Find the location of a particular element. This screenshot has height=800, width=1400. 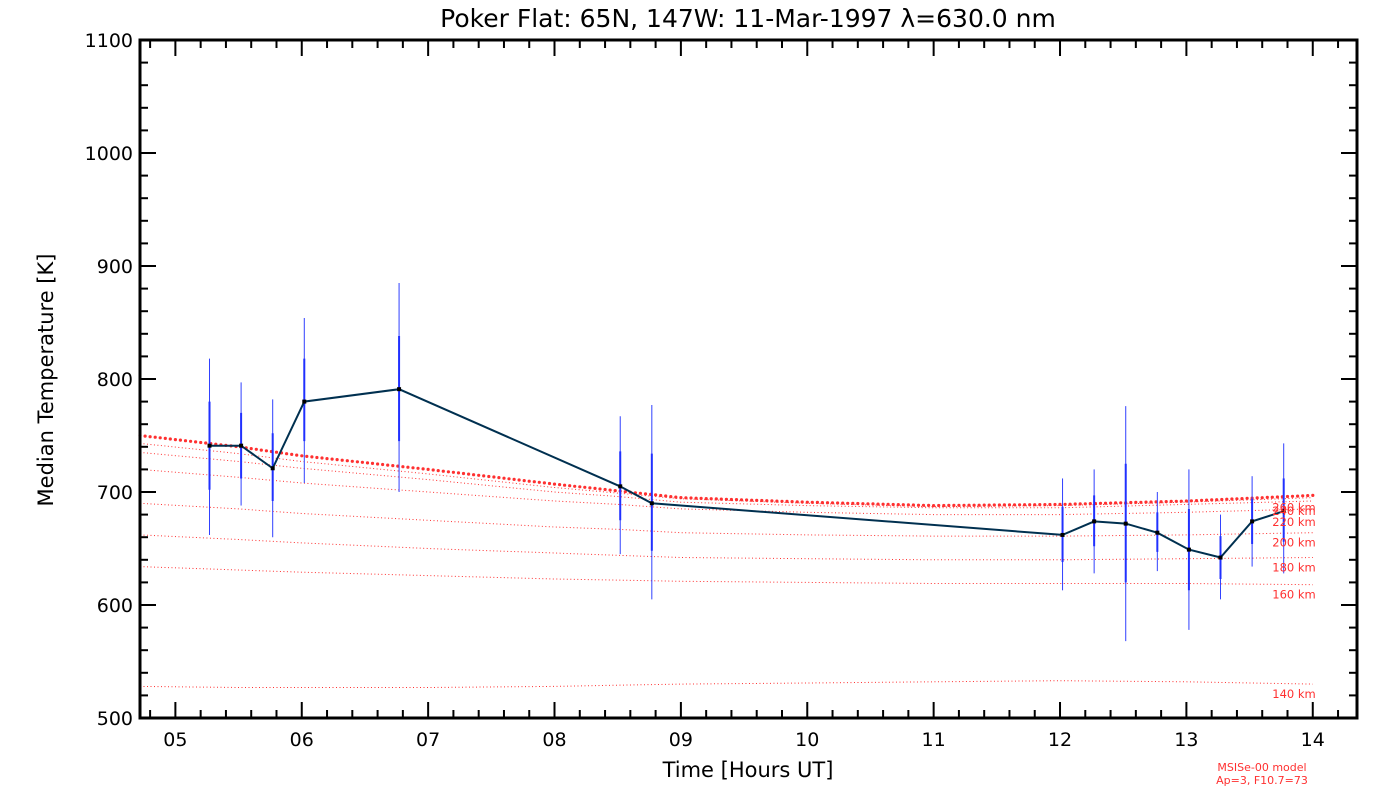

model-curve-240km is located at coordinates (726, 480).